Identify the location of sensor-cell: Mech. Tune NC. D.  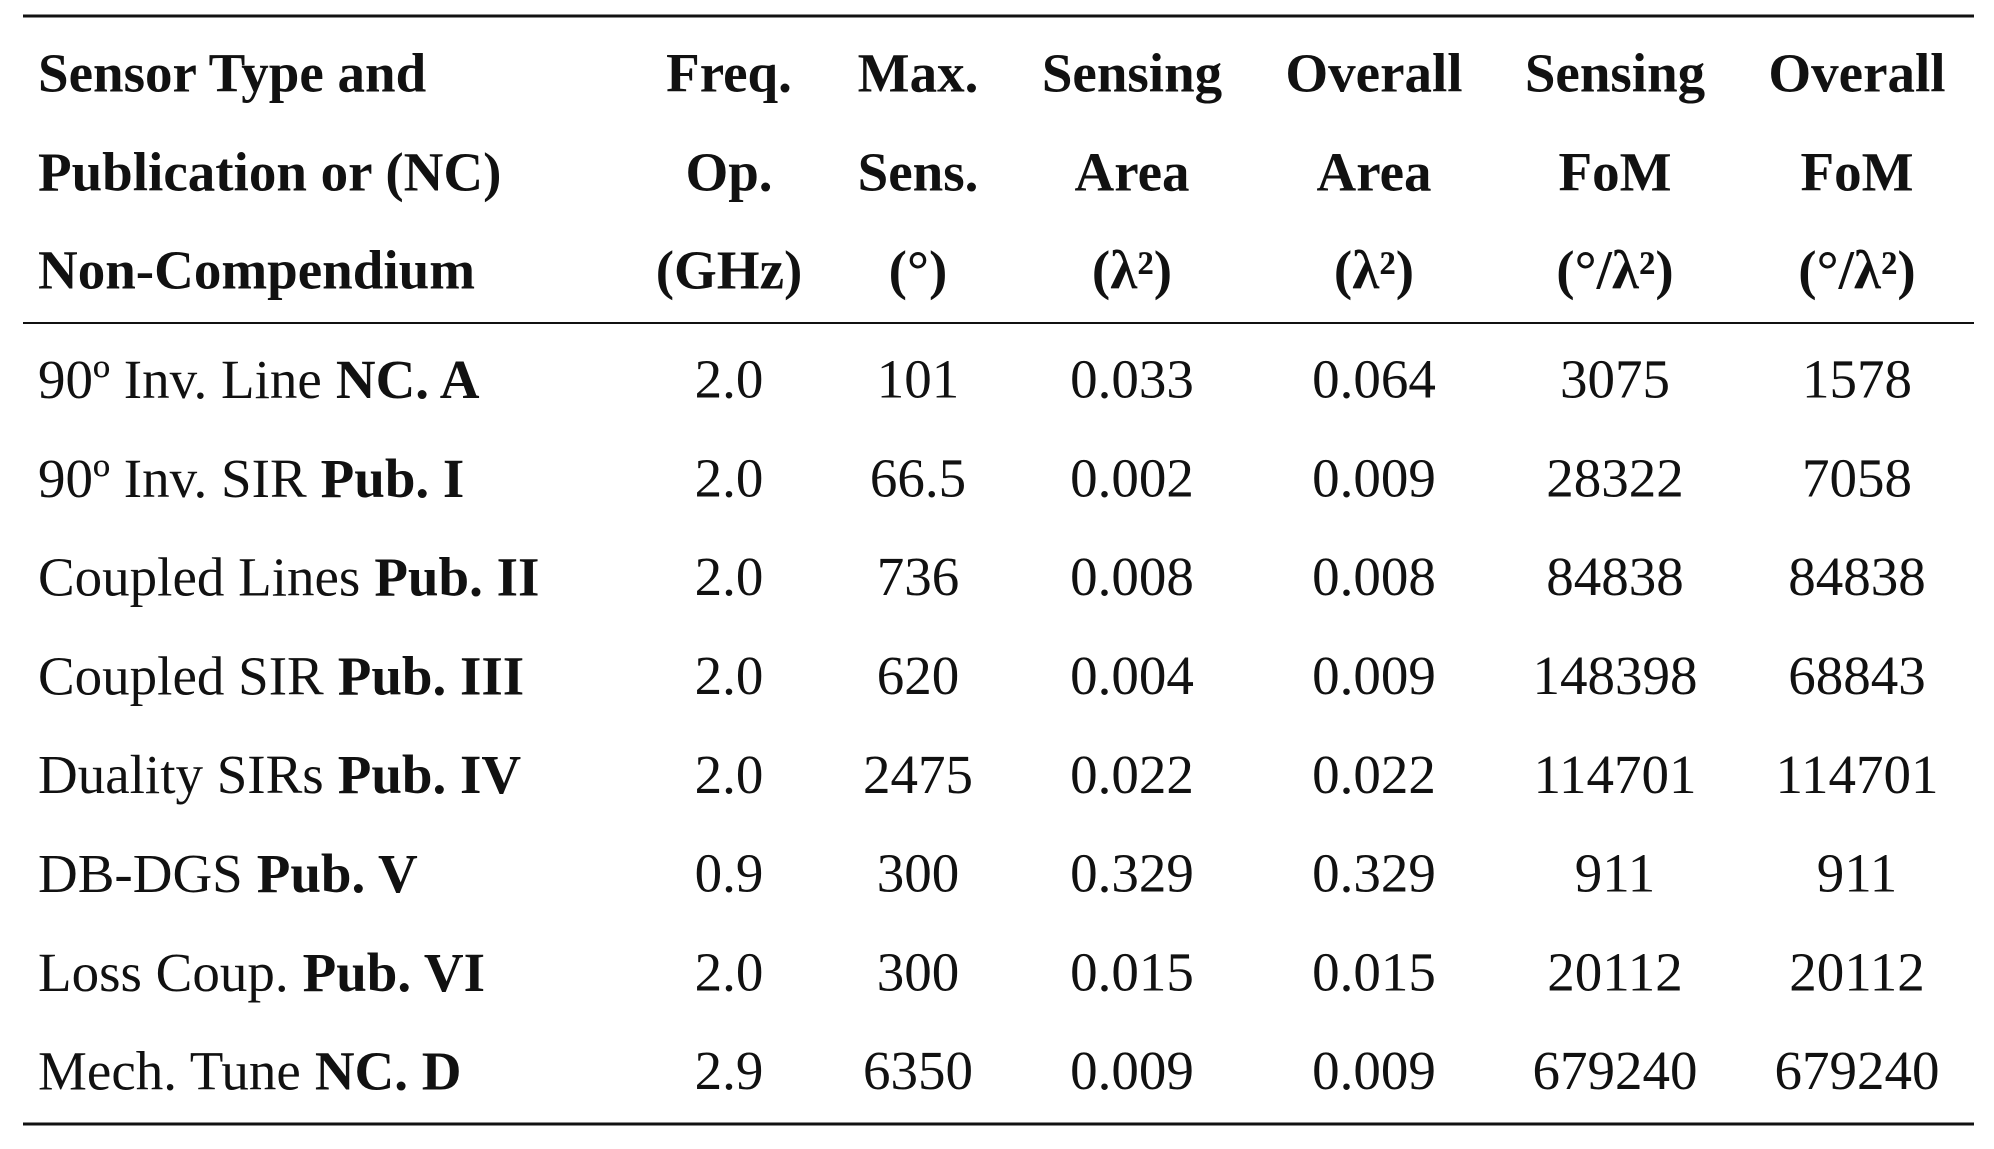
(249, 1070).